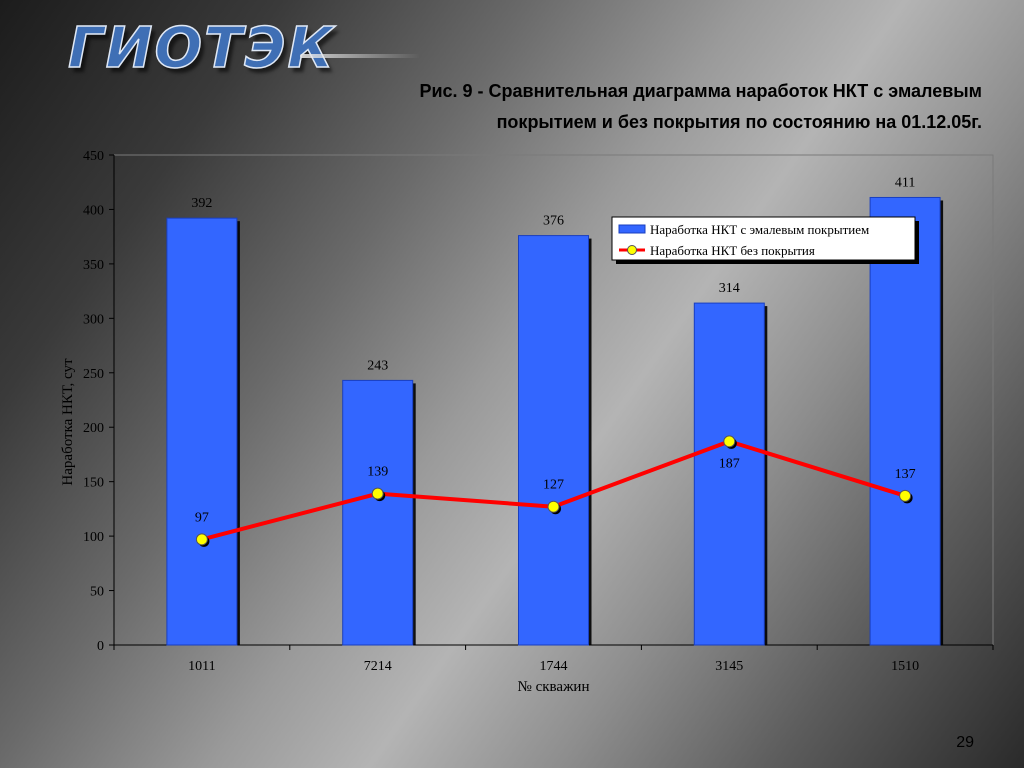  I want to click on y-axis-title: Наработка НКТ, сут, so click(68, 422).